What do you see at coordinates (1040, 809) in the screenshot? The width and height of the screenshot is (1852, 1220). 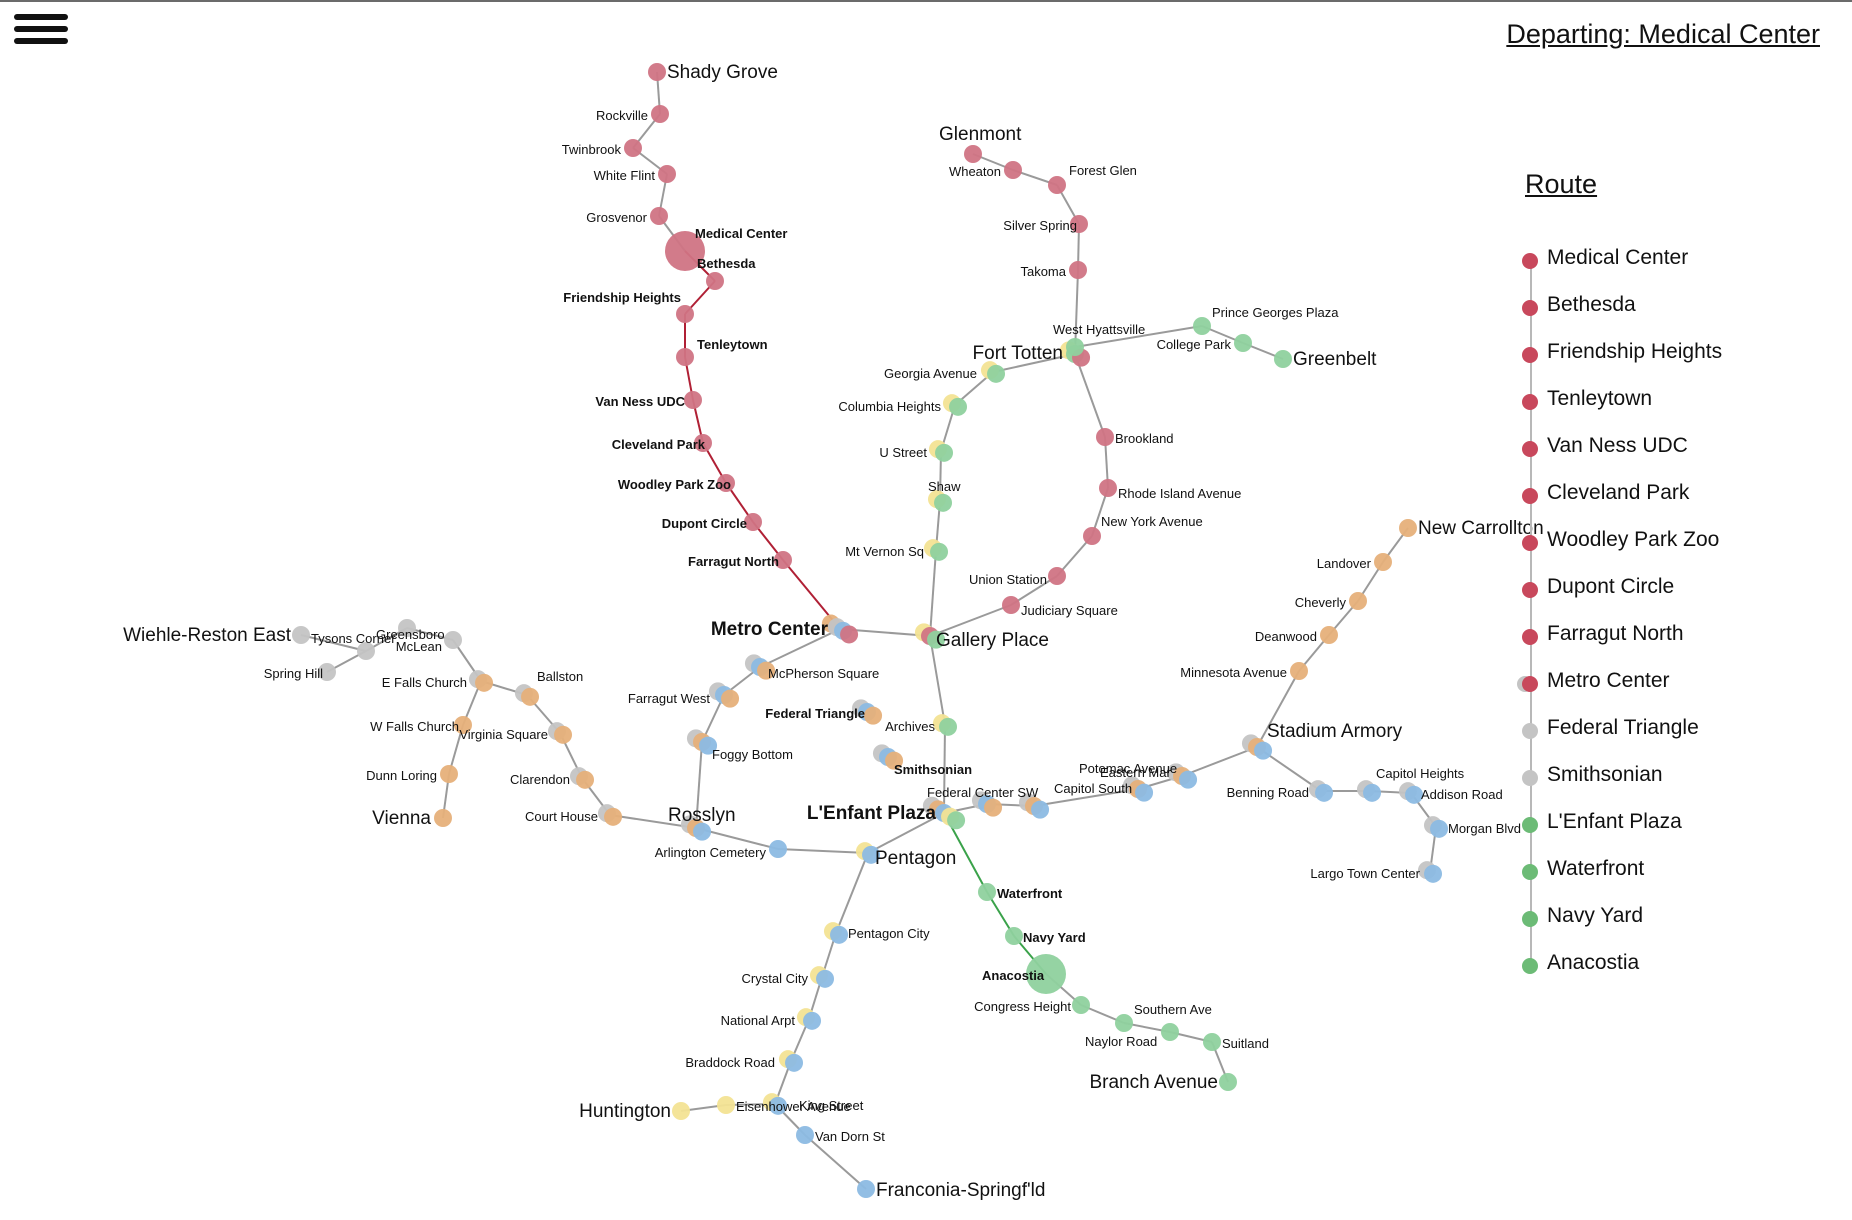 I see `station-marker-capitol-south` at bounding box center [1040, 809].